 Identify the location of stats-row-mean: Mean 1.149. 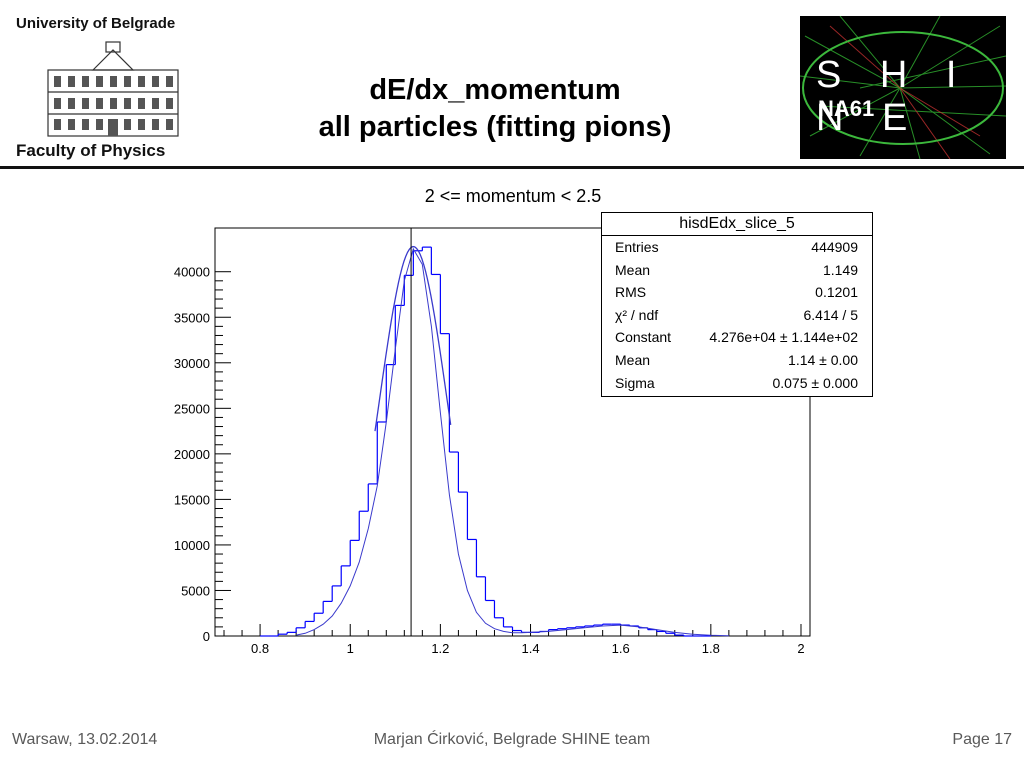
(737, 270).